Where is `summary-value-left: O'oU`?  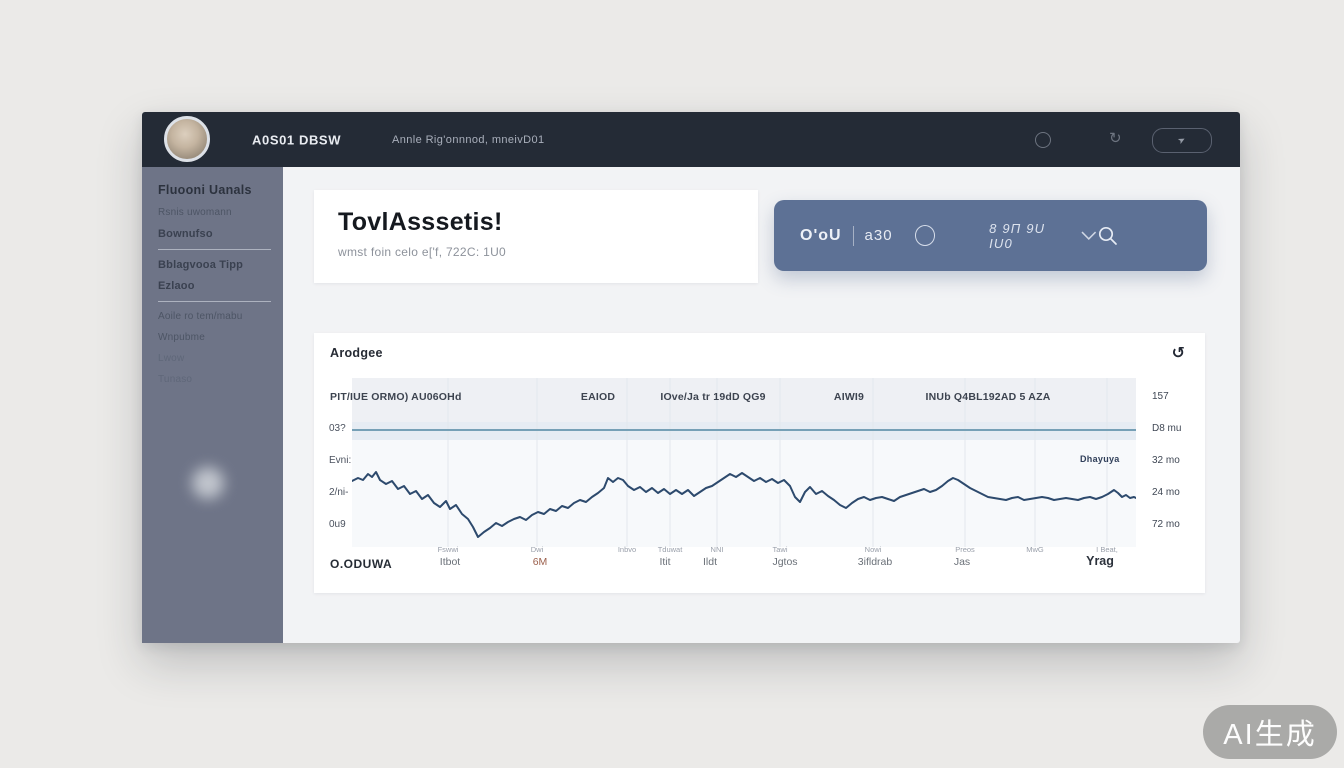
summary-value-left: O'oU is located at coordinates (821, 235).